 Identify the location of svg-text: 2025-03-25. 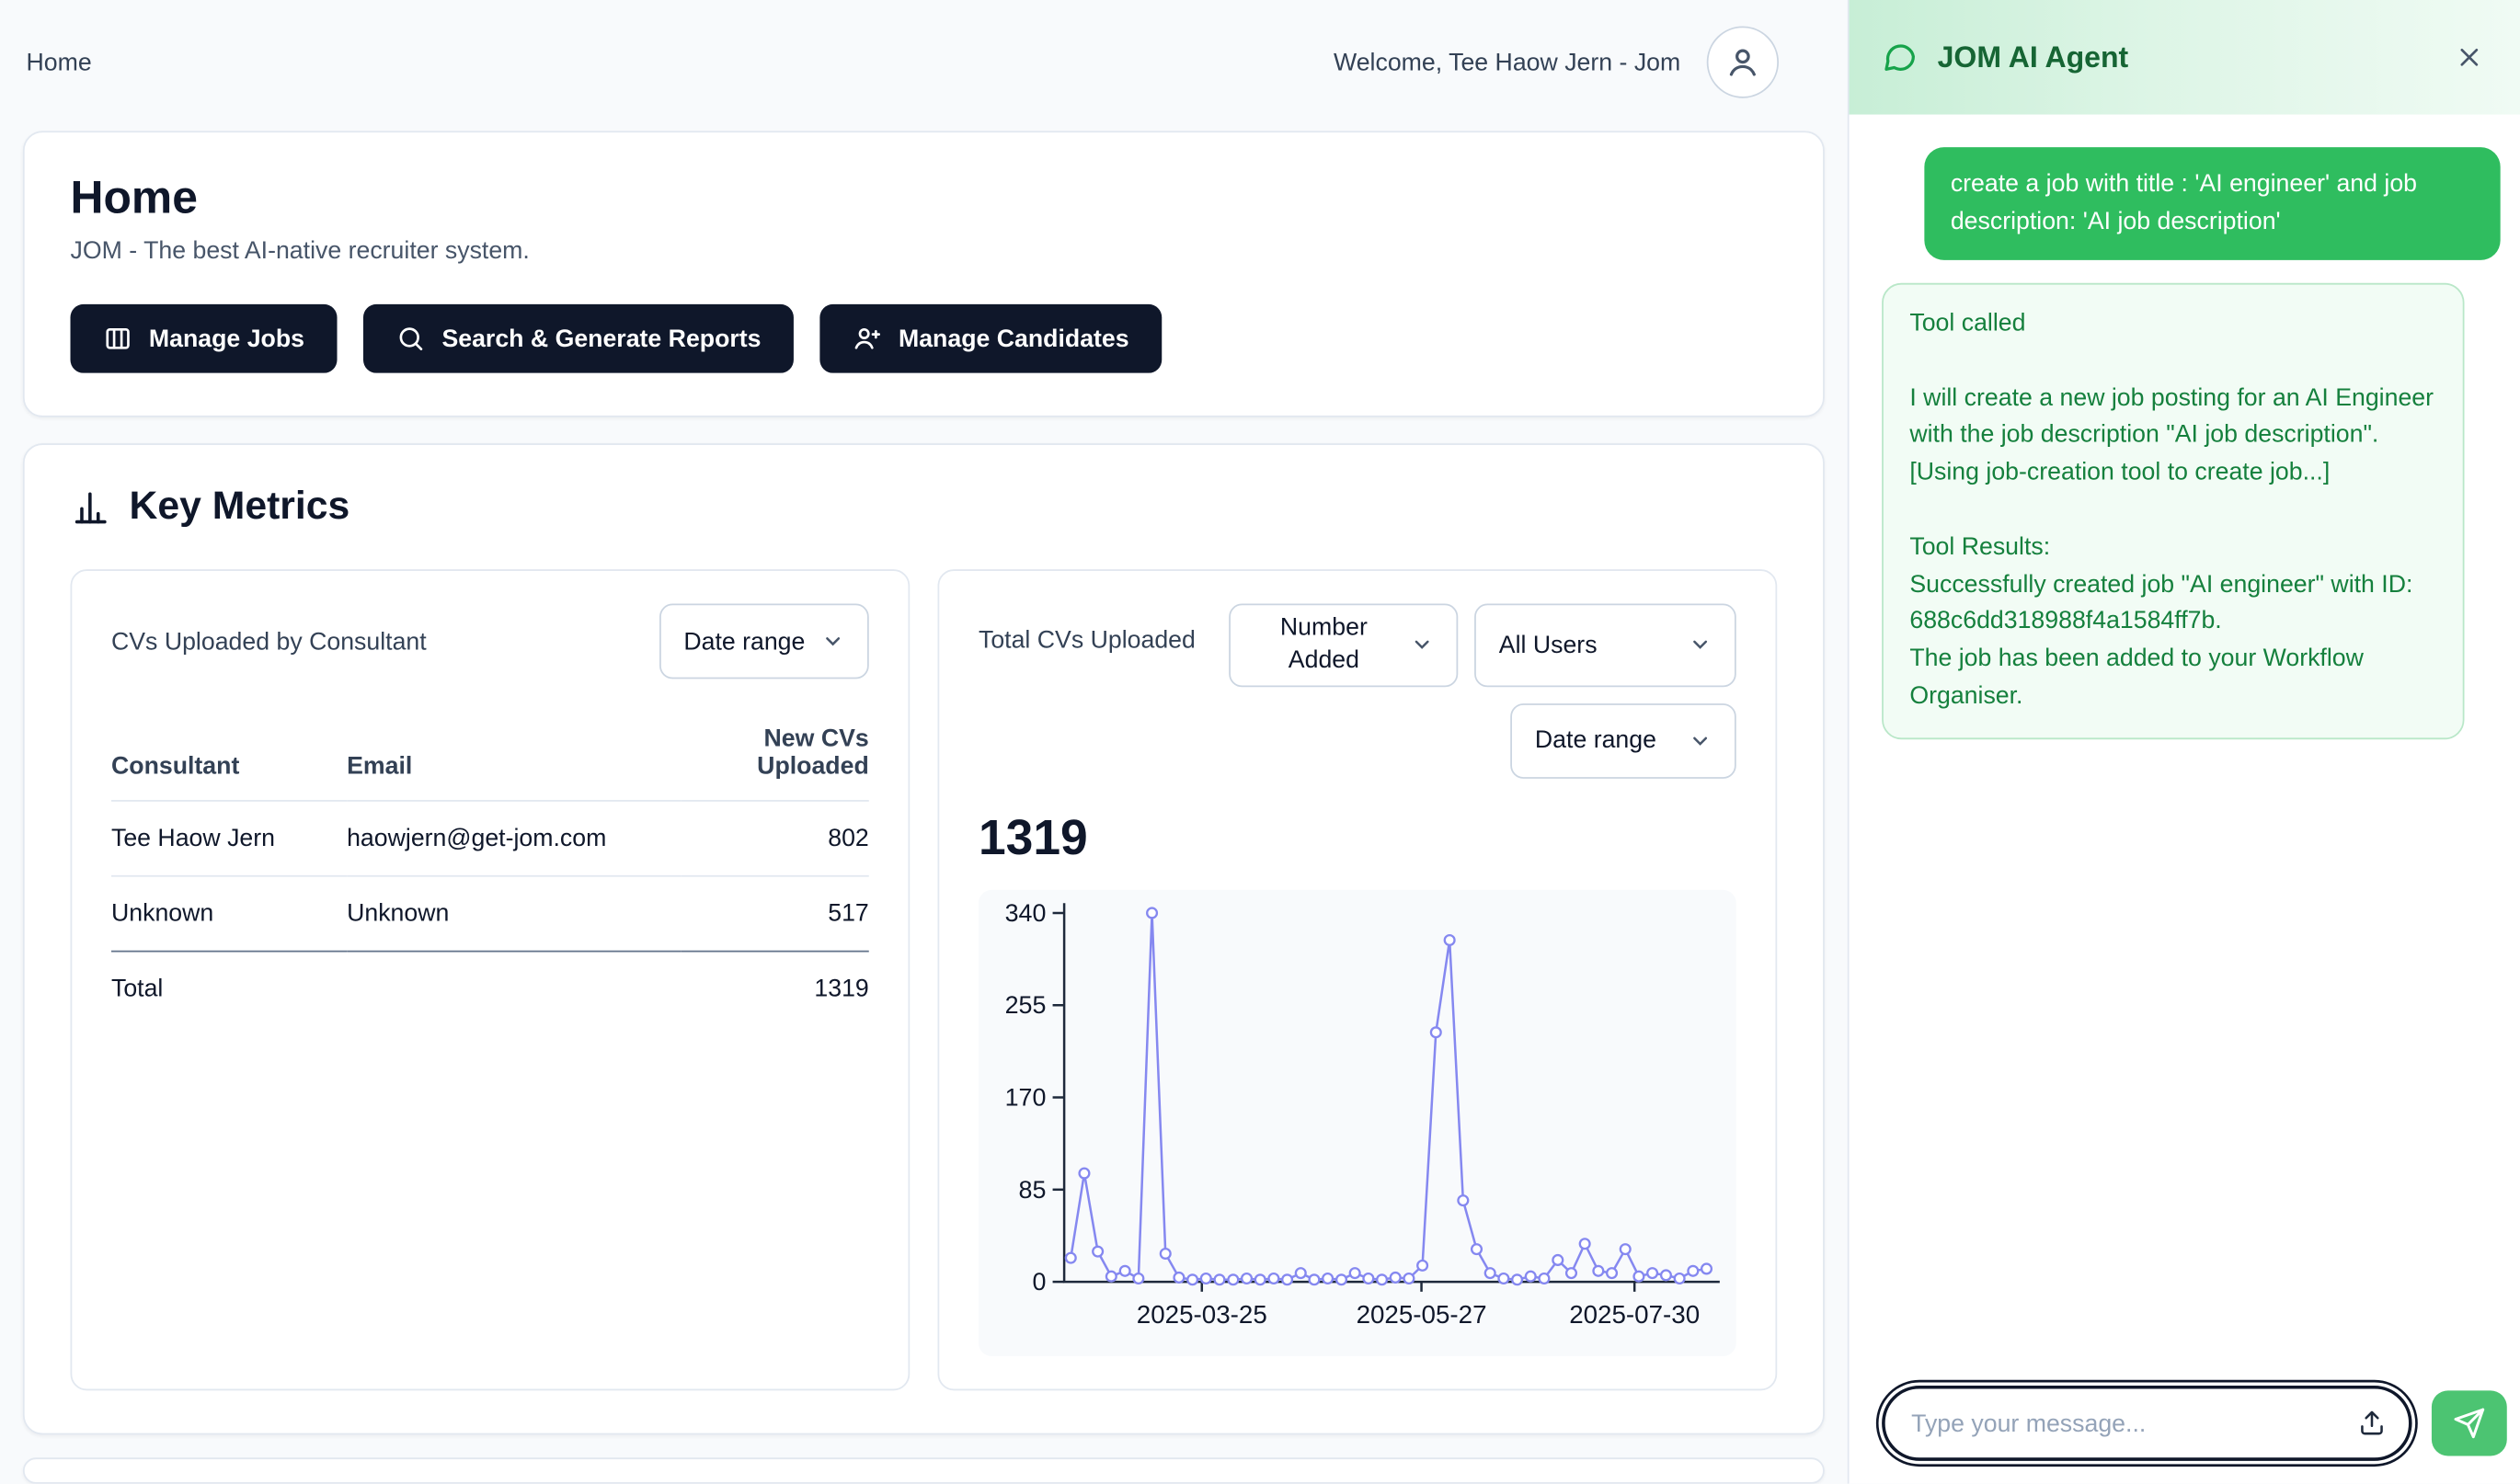
(1202, 1313).